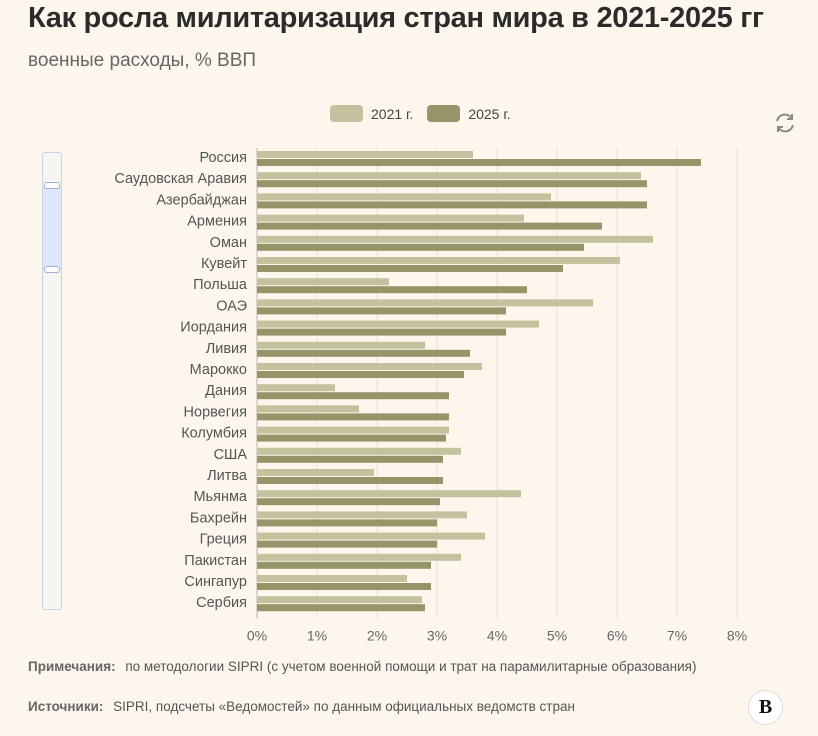 The width and height of the screenshot is (818, 736). What do you see at coordinates (226, 349) in the screenshot?
I see `category-label: Ливия` at bounding box center [226, 349].